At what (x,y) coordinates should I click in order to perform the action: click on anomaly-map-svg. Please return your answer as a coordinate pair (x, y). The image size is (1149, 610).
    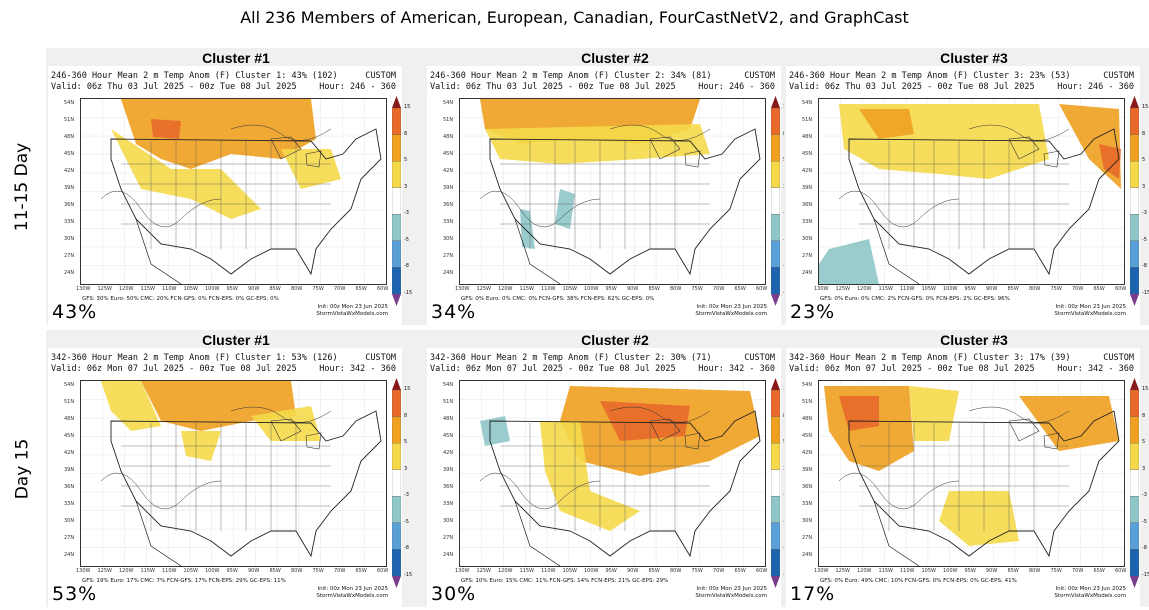
    Looking at the image, I should click on (612, 473).